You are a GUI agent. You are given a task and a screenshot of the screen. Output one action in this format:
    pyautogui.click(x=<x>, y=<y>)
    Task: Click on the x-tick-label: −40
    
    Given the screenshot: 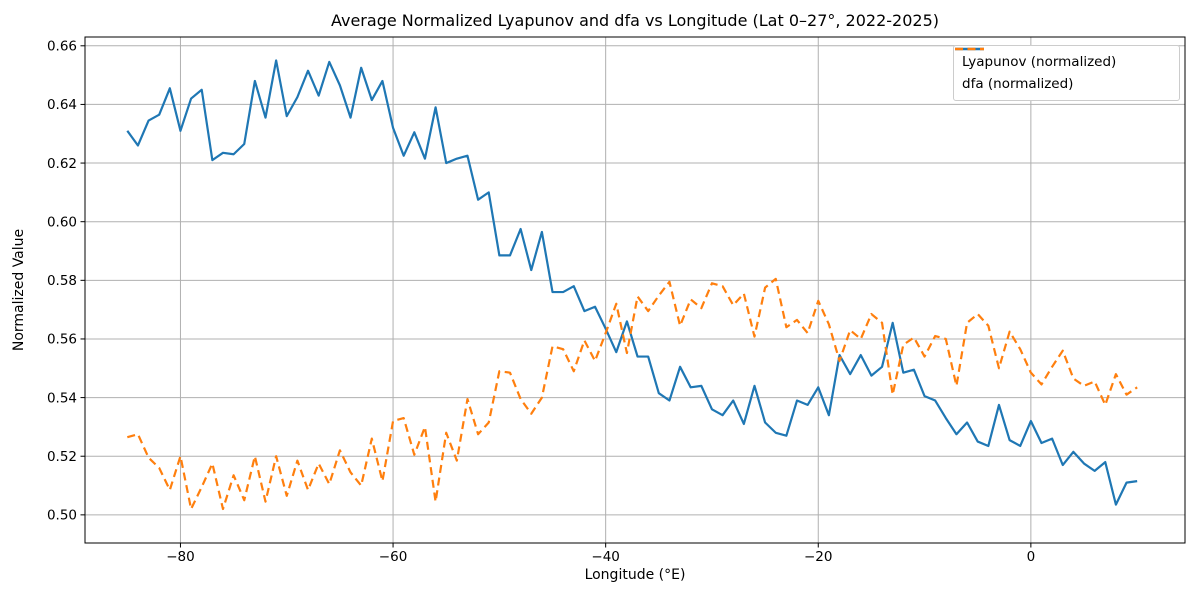 What is the action you would take?
    pyautogui.click(x=605, y=557)
    